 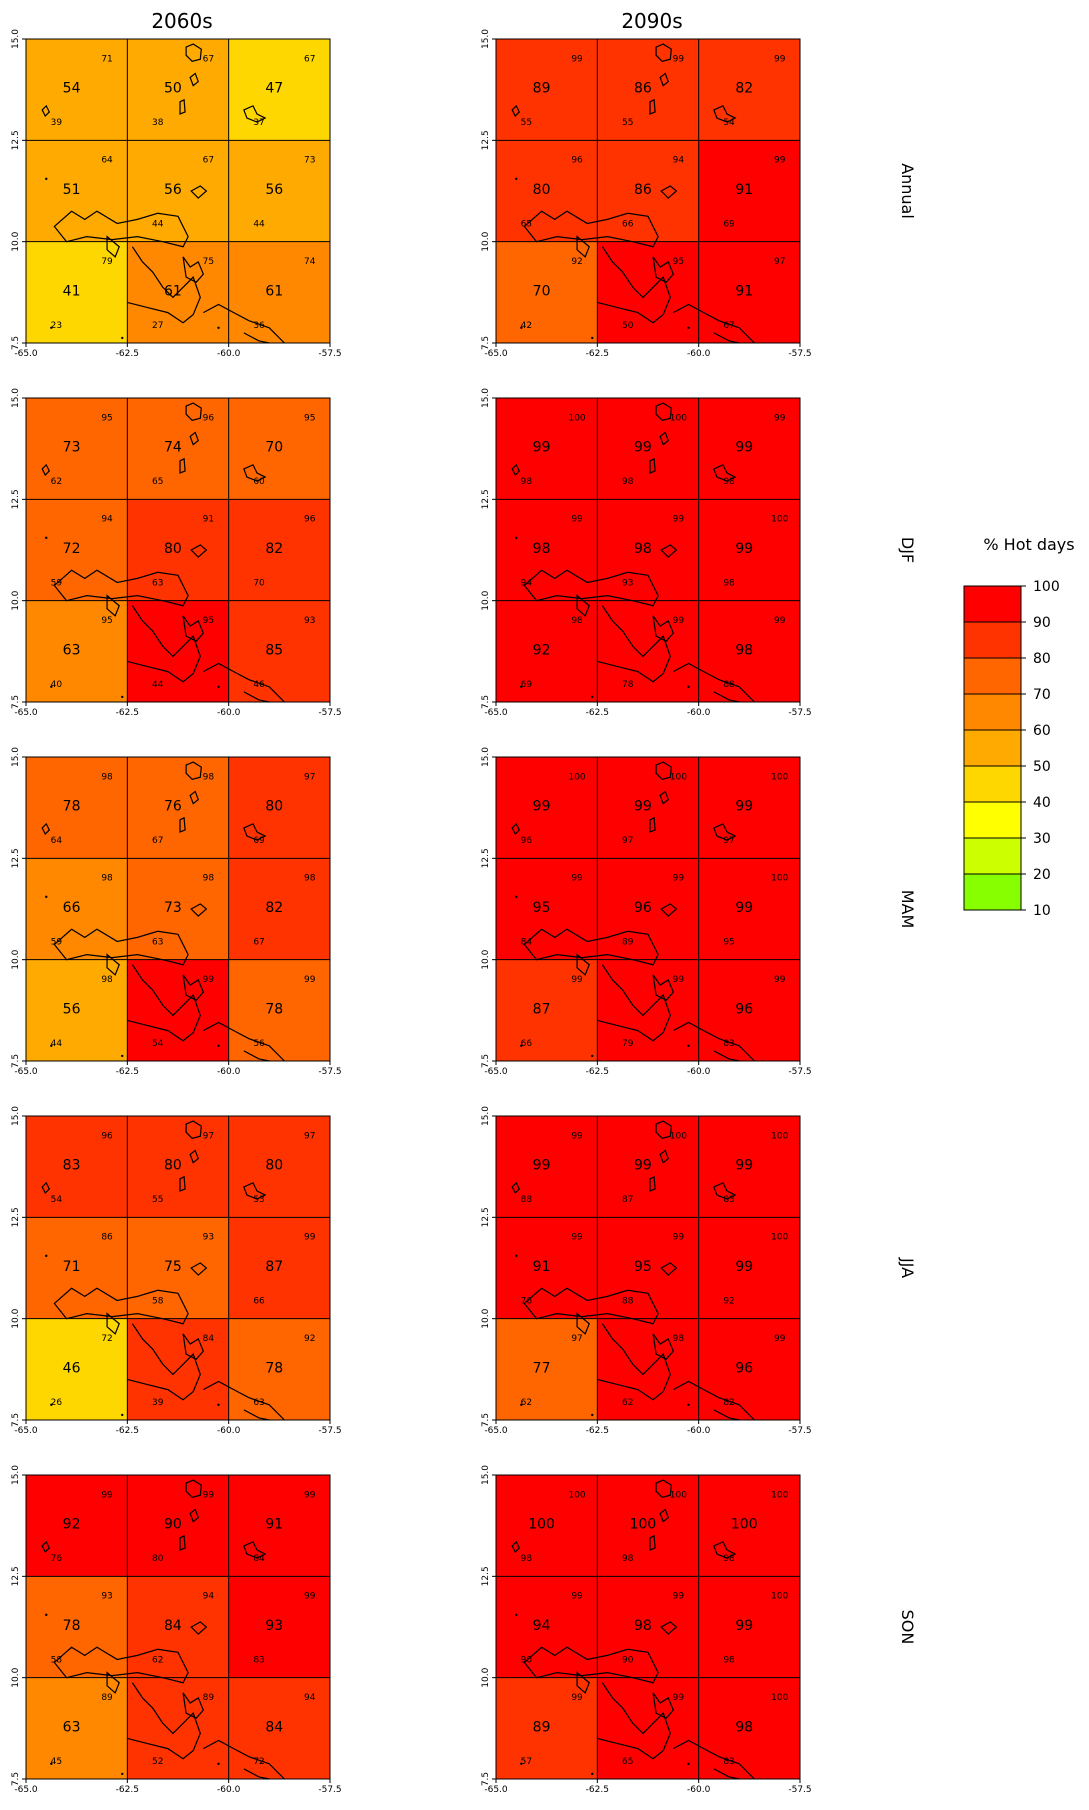 I want to click on cell-low-label: 37, so click(x=258, y=123).